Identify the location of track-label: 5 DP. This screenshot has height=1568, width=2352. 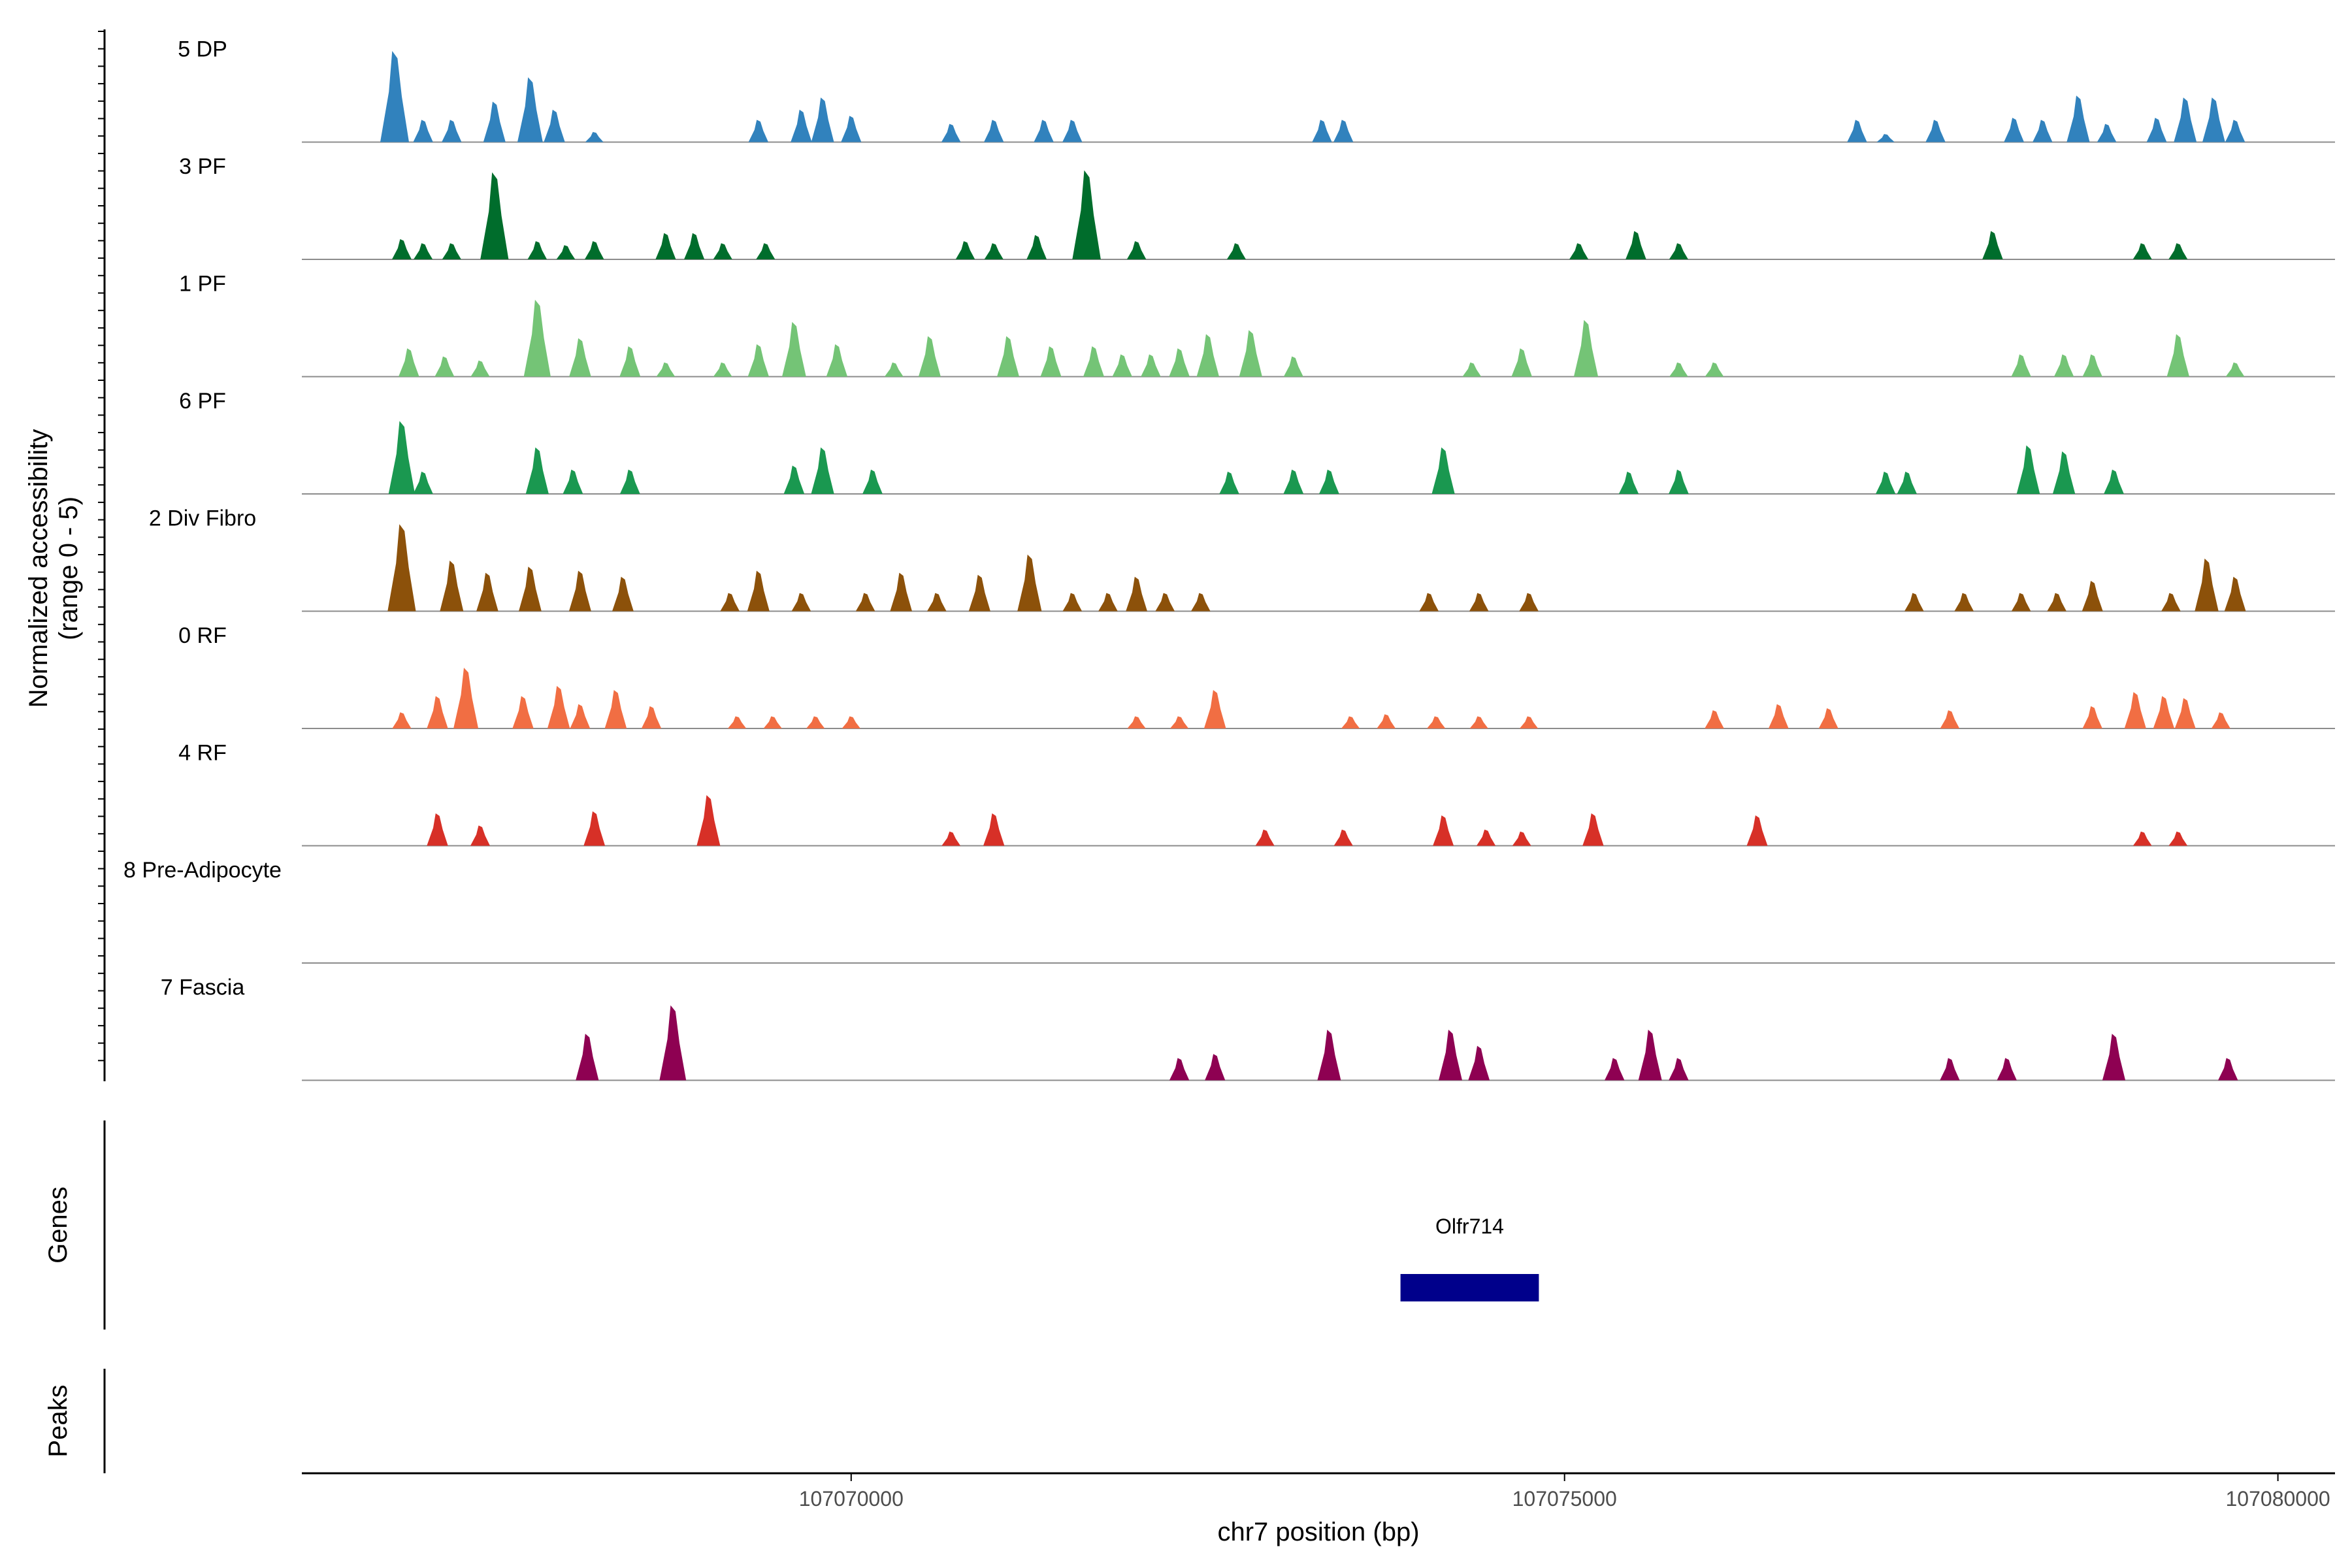
(202, 49).